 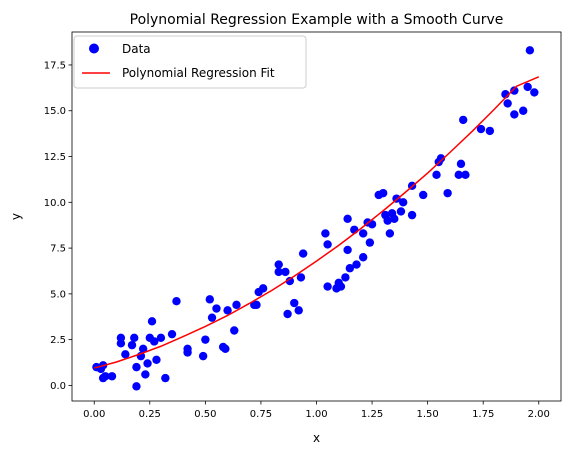 I want to click on y-tick-label: 12.5, so click(x=55, y=157).